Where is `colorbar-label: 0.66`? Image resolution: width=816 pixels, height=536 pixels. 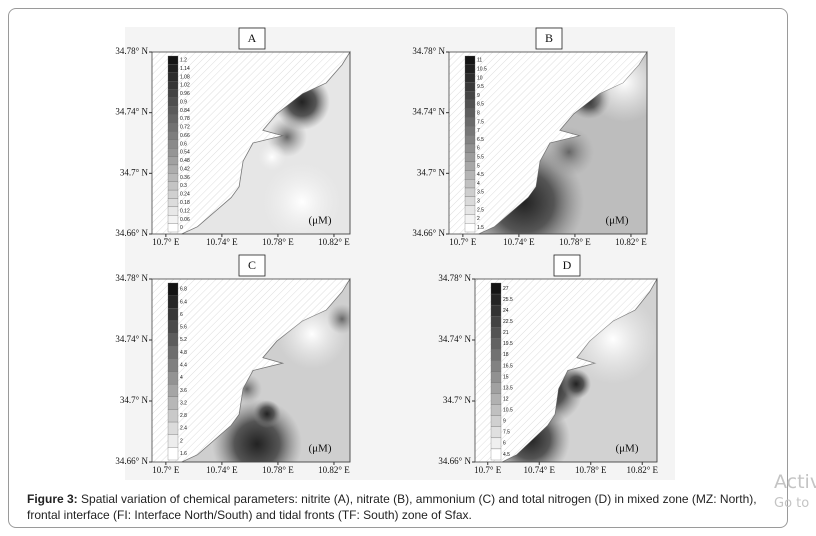
colorbar-label: 0.66 is located at coordinates (185, 136).